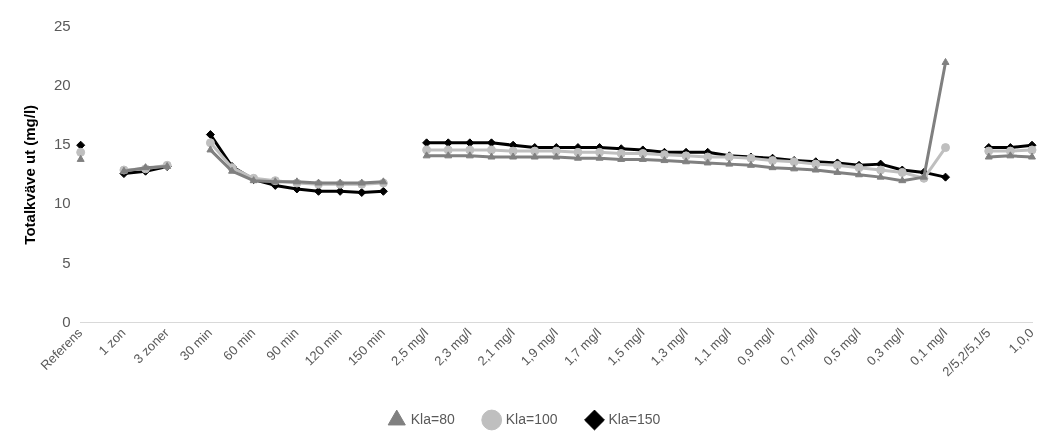  What do you see at coordinates (62, 26) in the screenshot?
I see `y-tick-label: 25` at bounding box center [62, 26].